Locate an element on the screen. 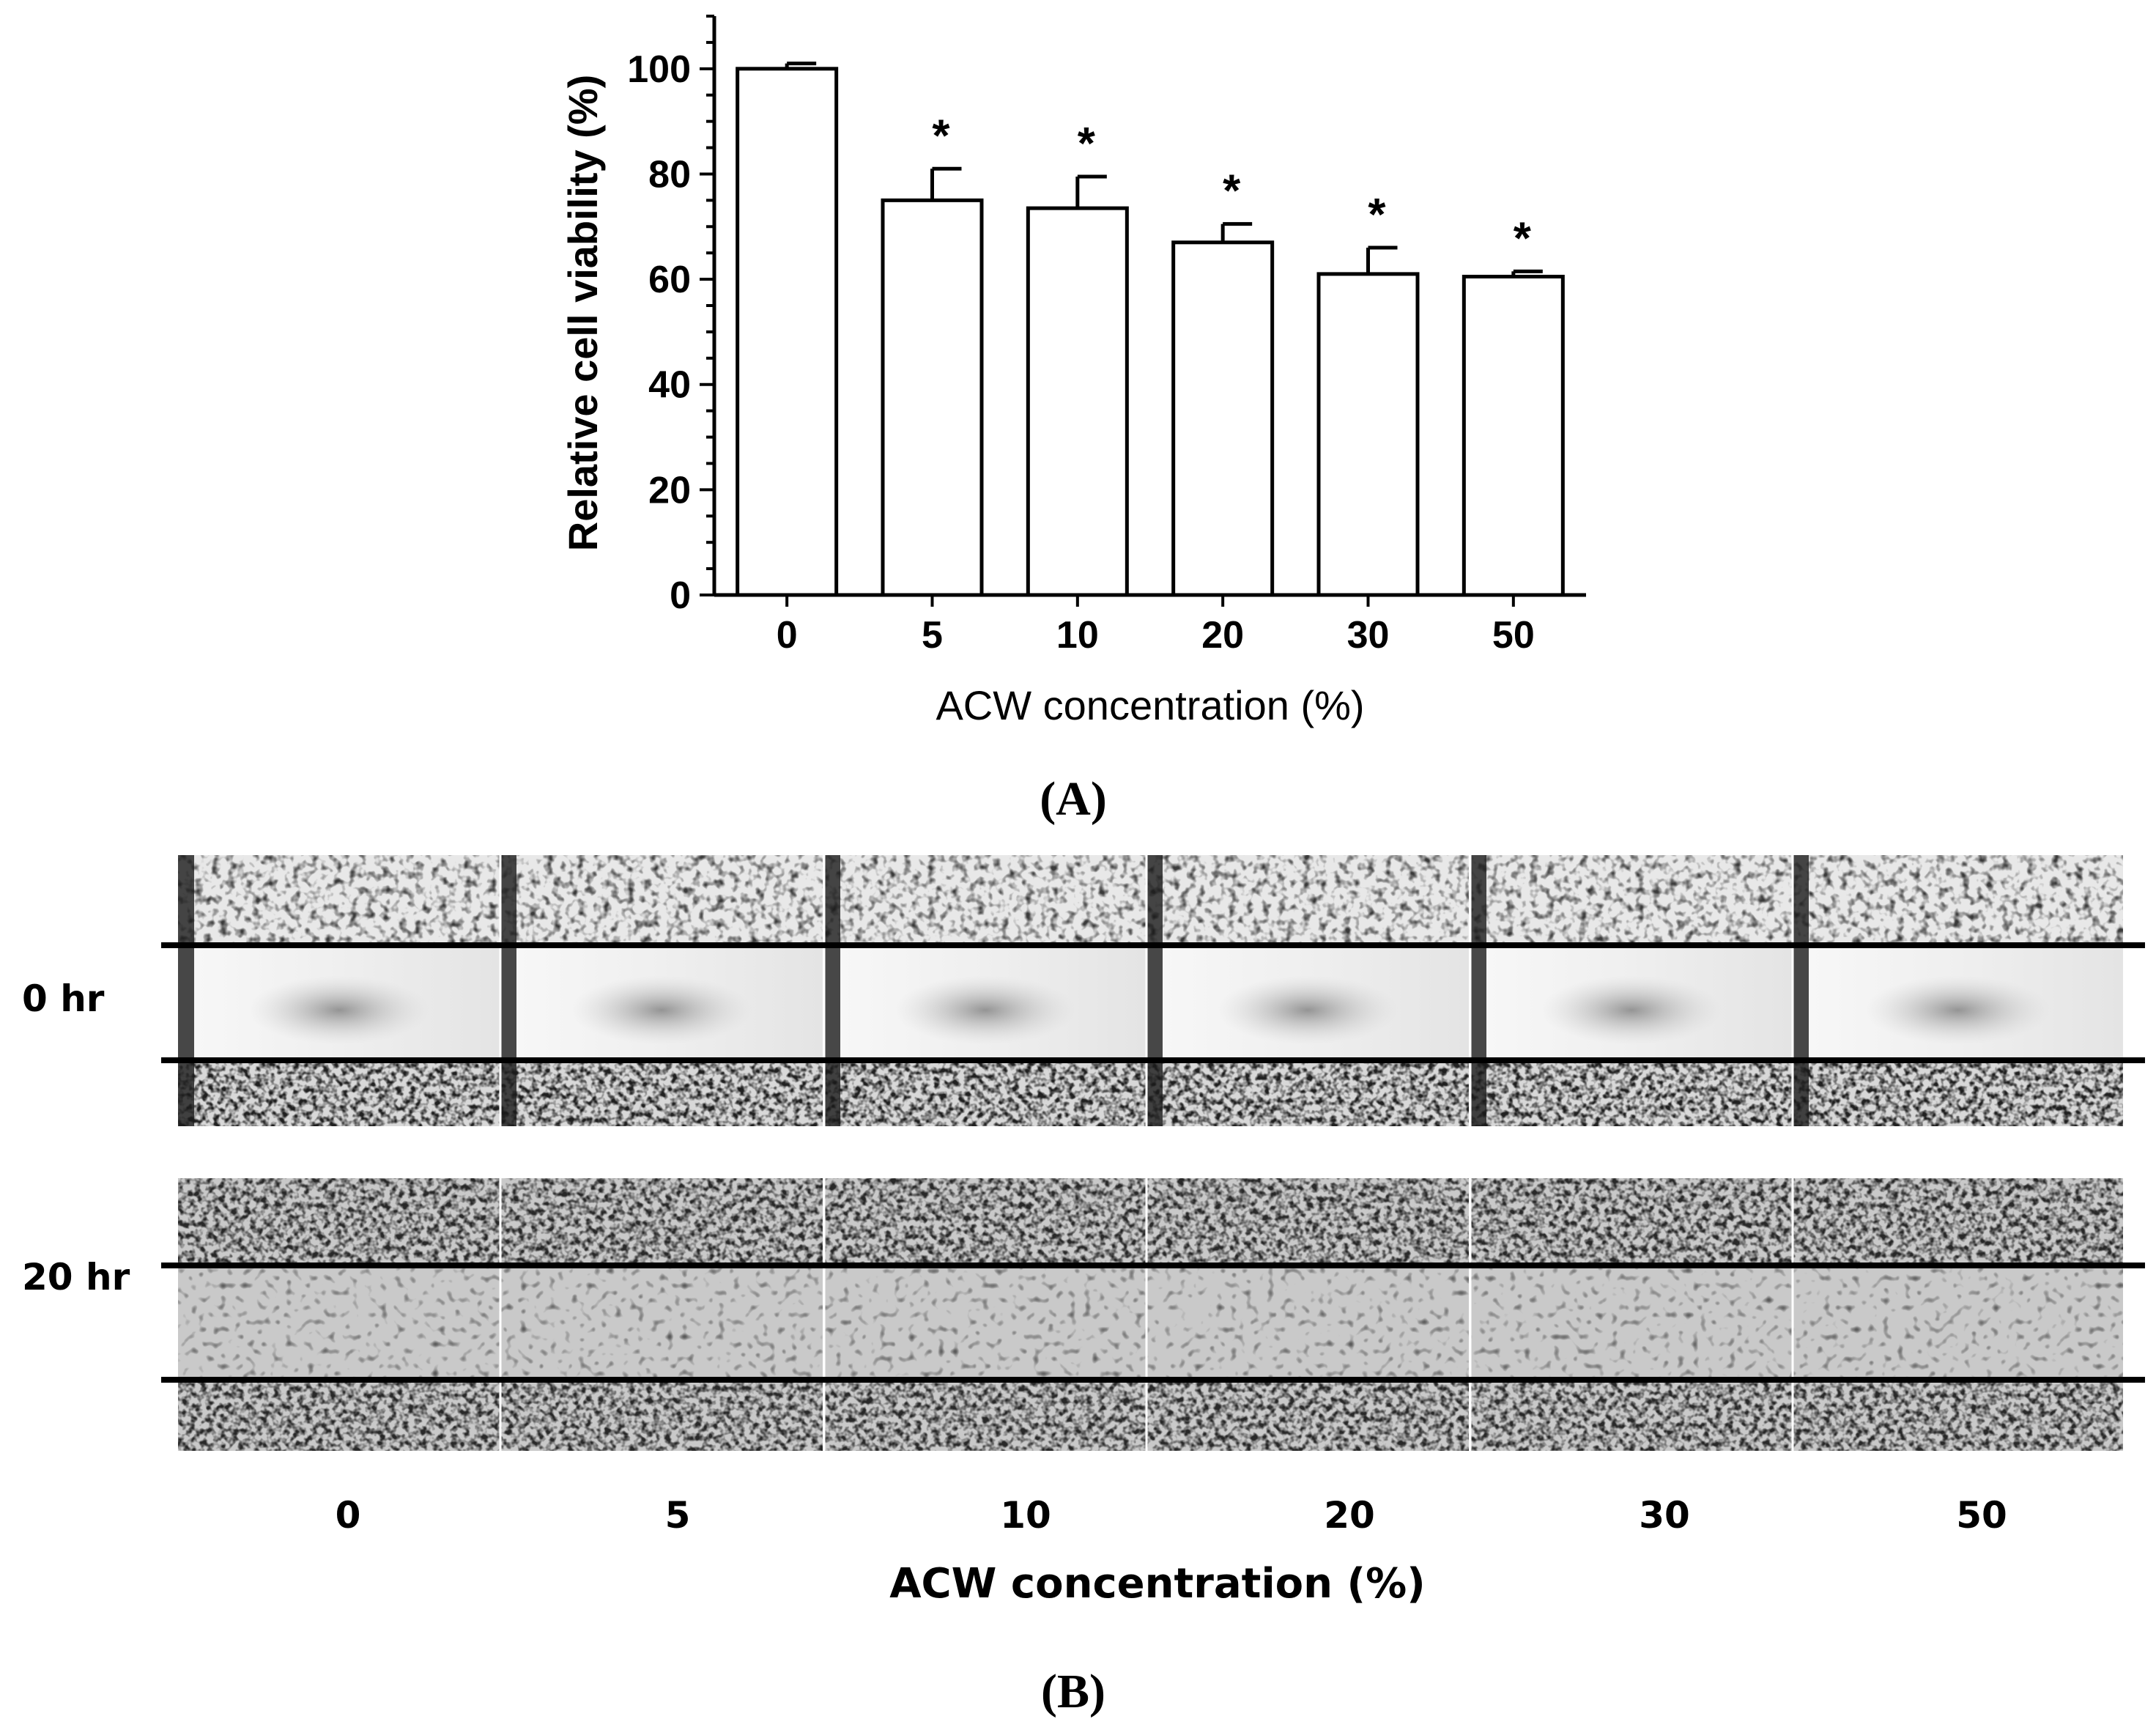  panel-b-label: (B) is located at coordinates (1073, 1691).